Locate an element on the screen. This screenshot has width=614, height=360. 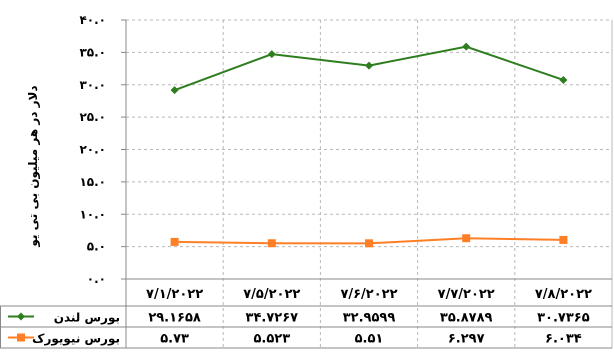
y-tick-label: ۳۰.۰ is located at coordinates (92, 85).